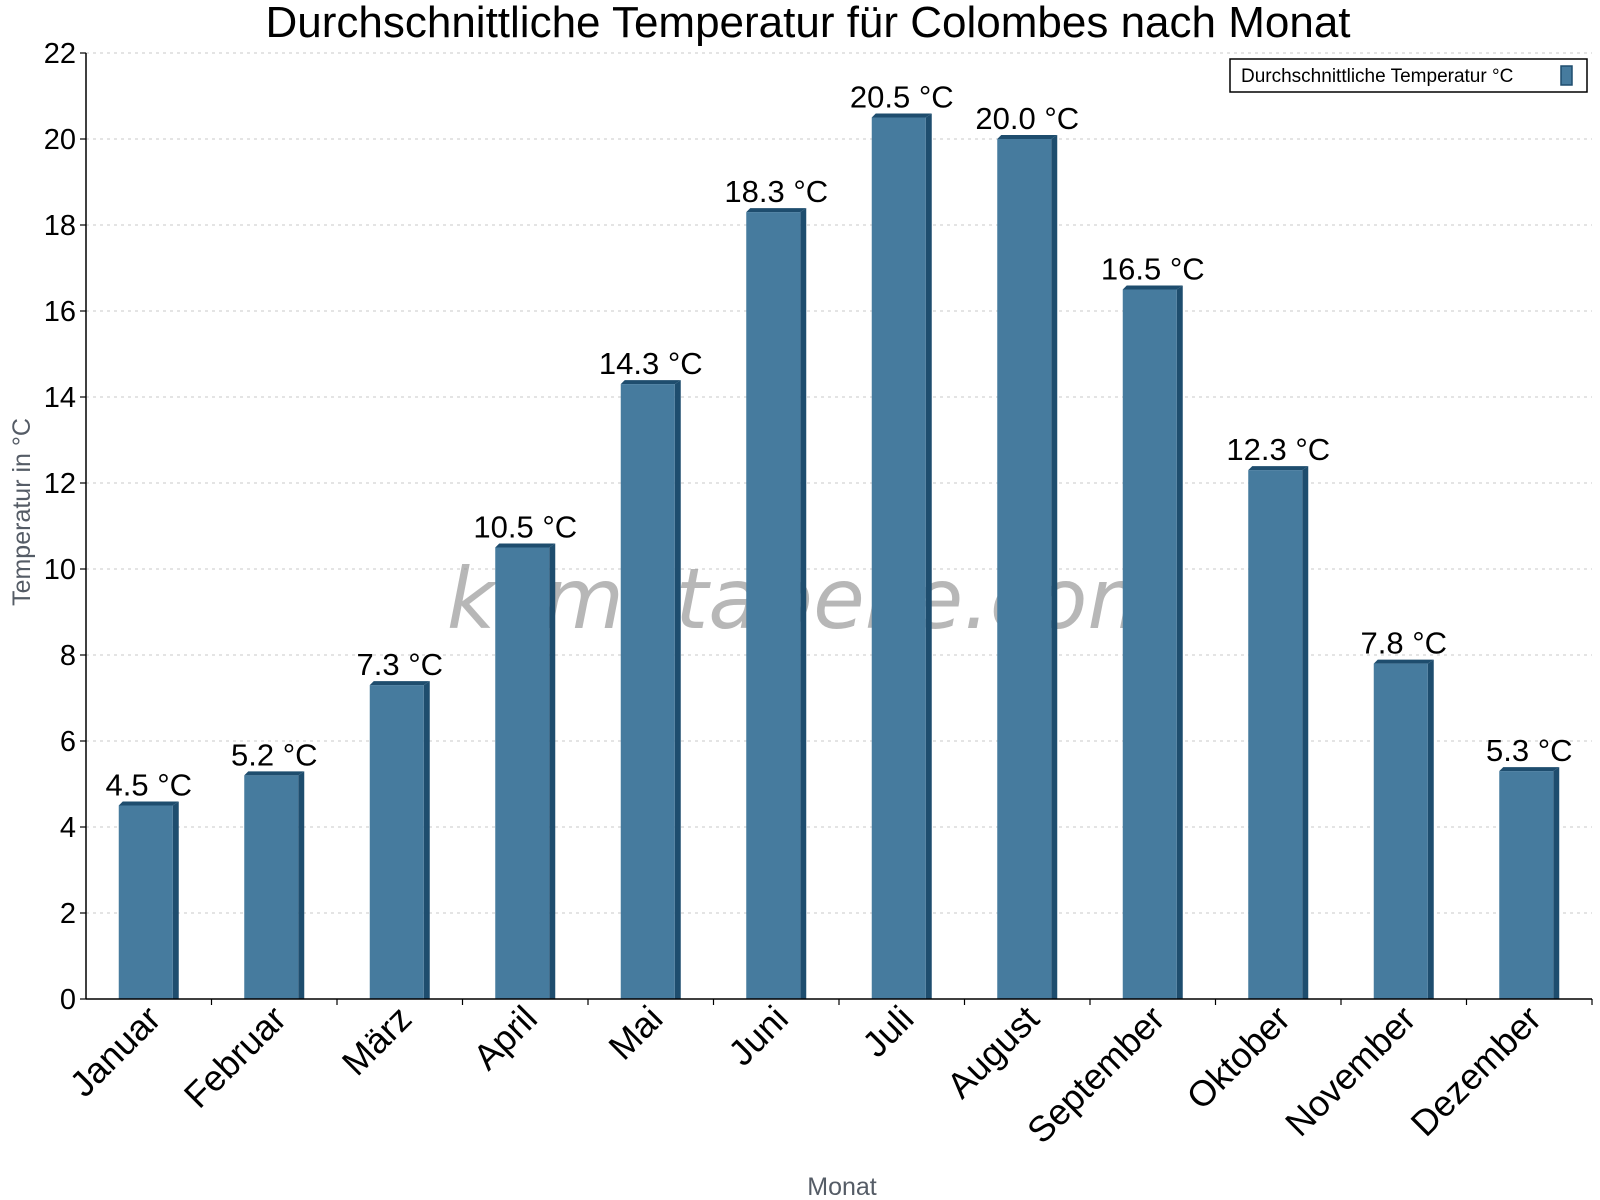  I want to click on x-tick-label: September, so click(1096, 1075).